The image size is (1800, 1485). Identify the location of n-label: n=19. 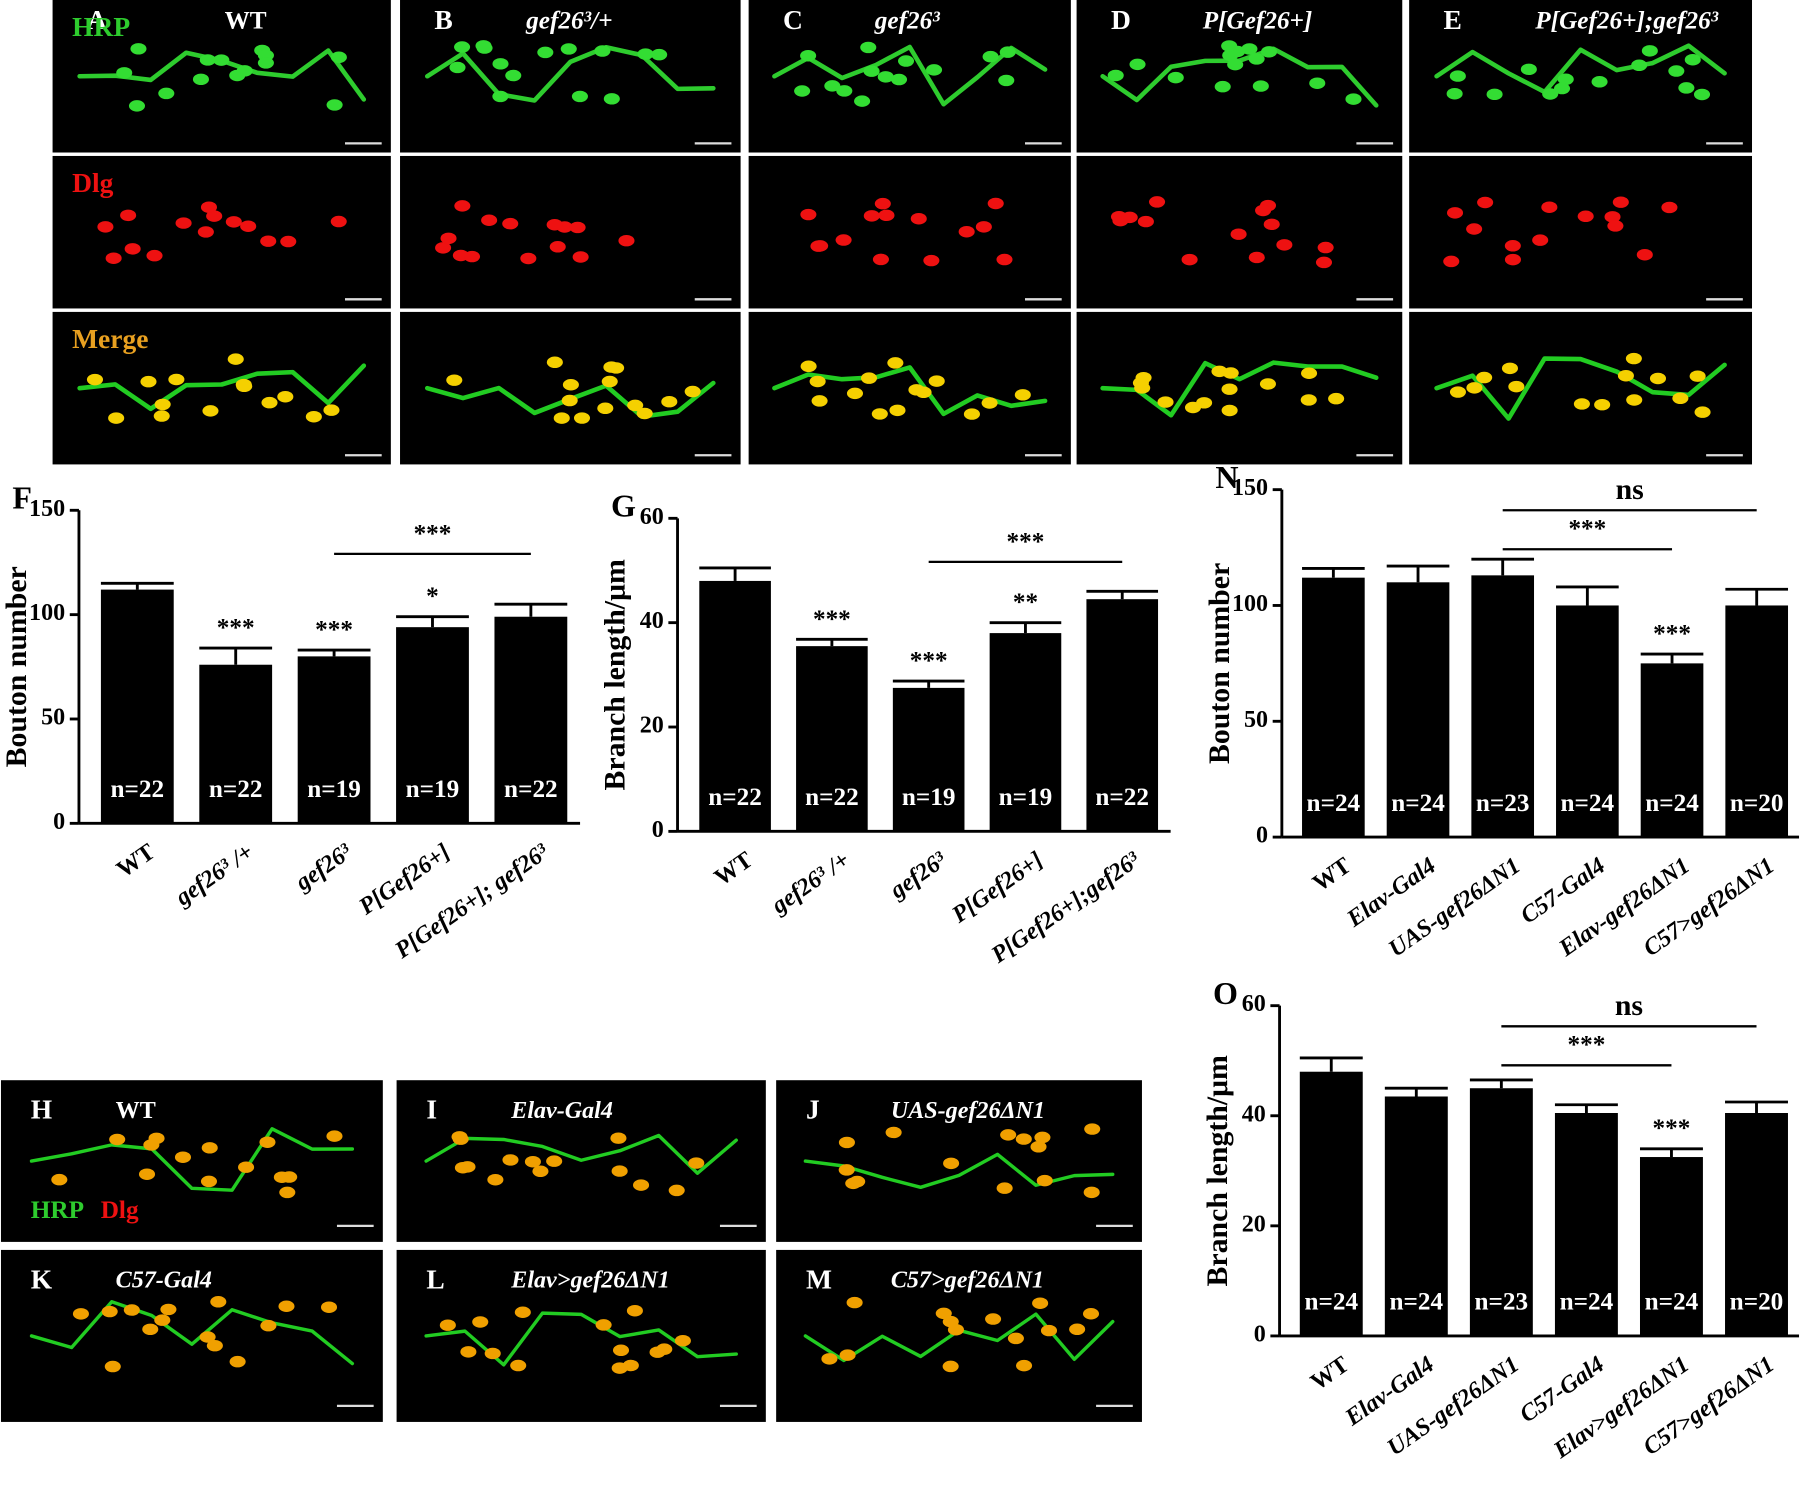
(334, 789).